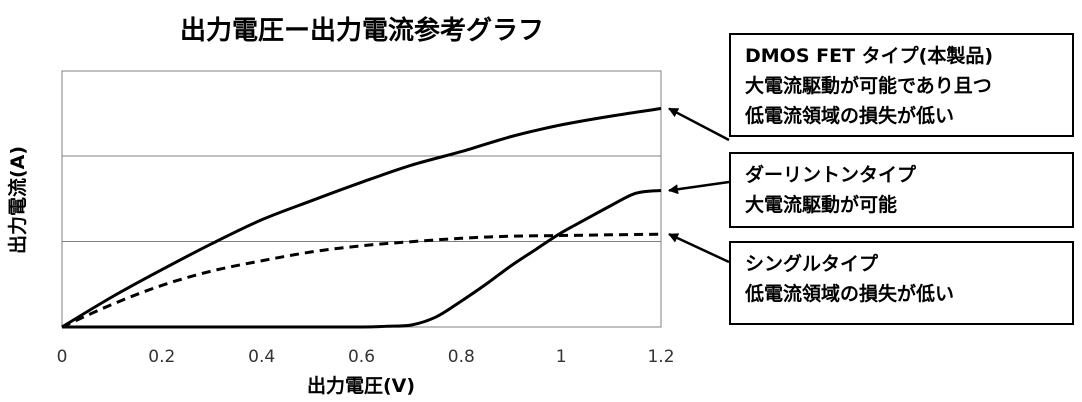  What do you see at coordinates (161, 357) in the screenshot?
I see `x-tick-label: 0.2` at bounding box center [161, 357].